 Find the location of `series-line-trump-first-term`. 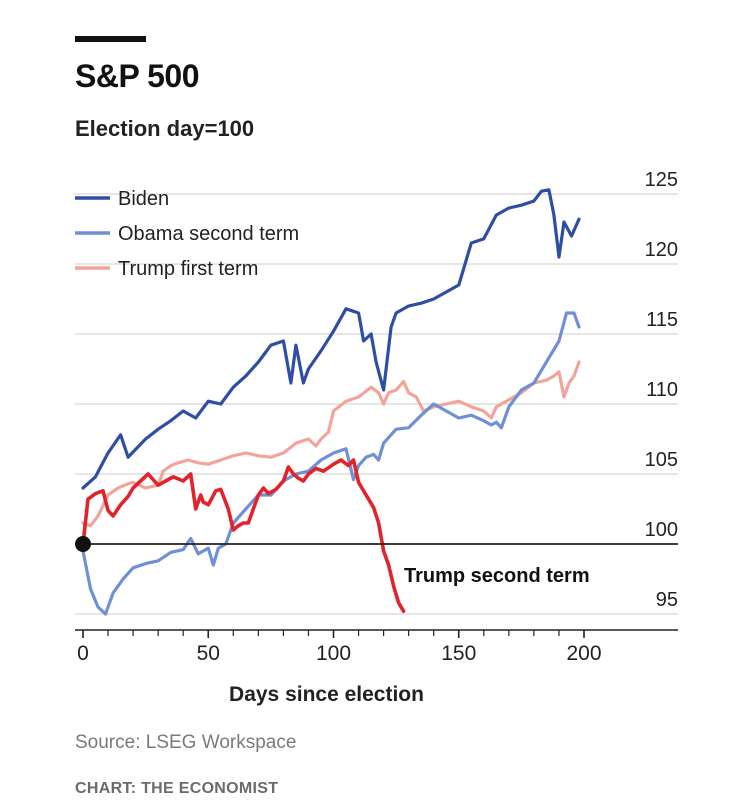

series-line-trump-first-term is located at coordinates (331, 444).